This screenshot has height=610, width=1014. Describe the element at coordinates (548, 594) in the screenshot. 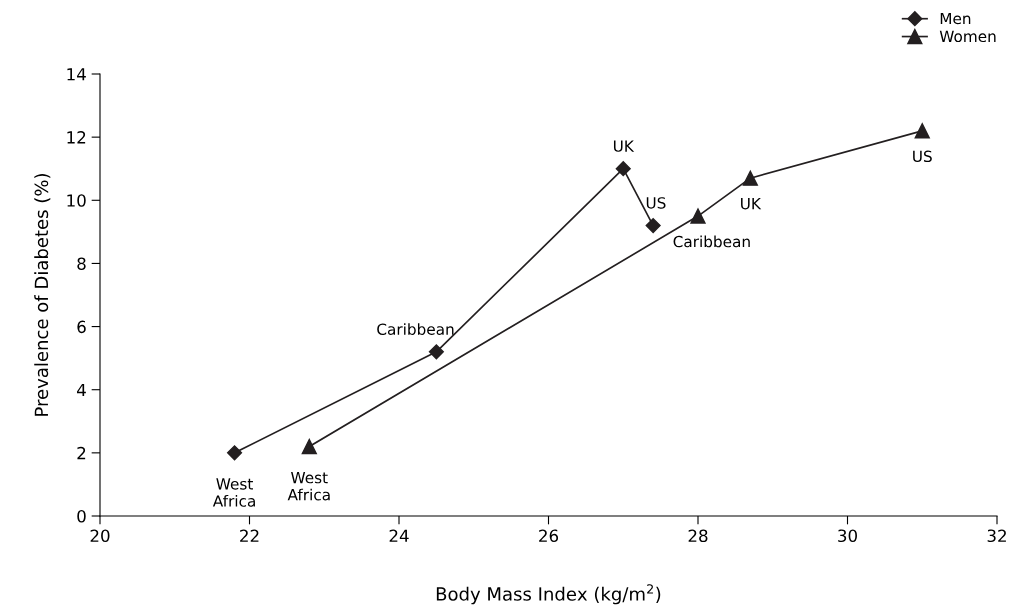

I see `x-axis-title: Body Mass Index (kg/m$^{2}$)` at that location.